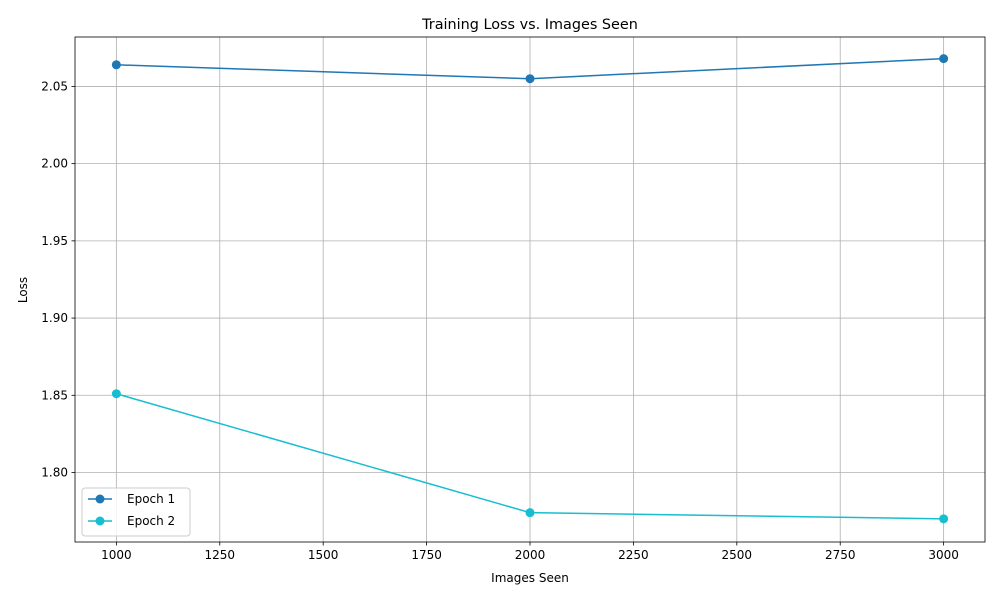 This screenshot has height=600, width=1000. Describe the element at coordinates (54, 395) in the screenshot. I see `y-tick-label: 1.85` at that location.